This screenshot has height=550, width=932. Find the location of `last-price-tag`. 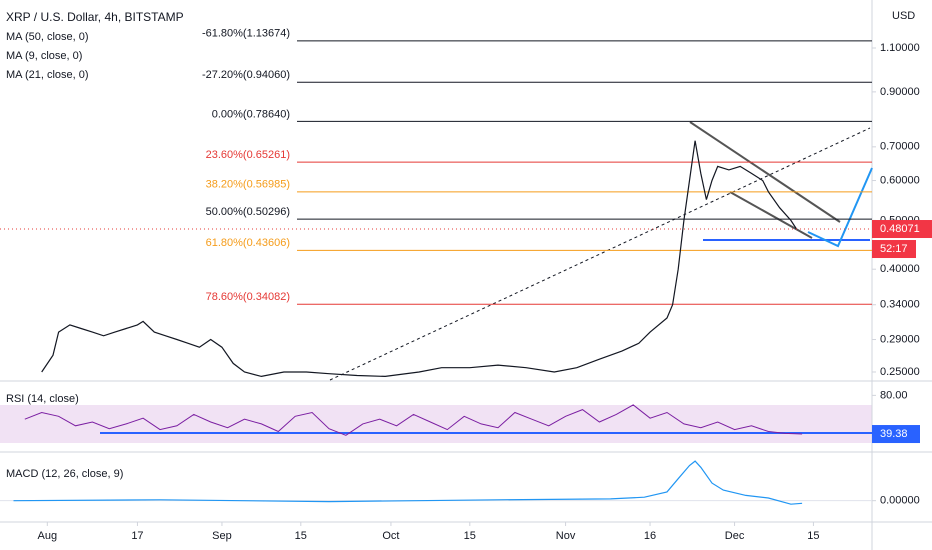

last-price-tag is located at coordinates (902, 229).